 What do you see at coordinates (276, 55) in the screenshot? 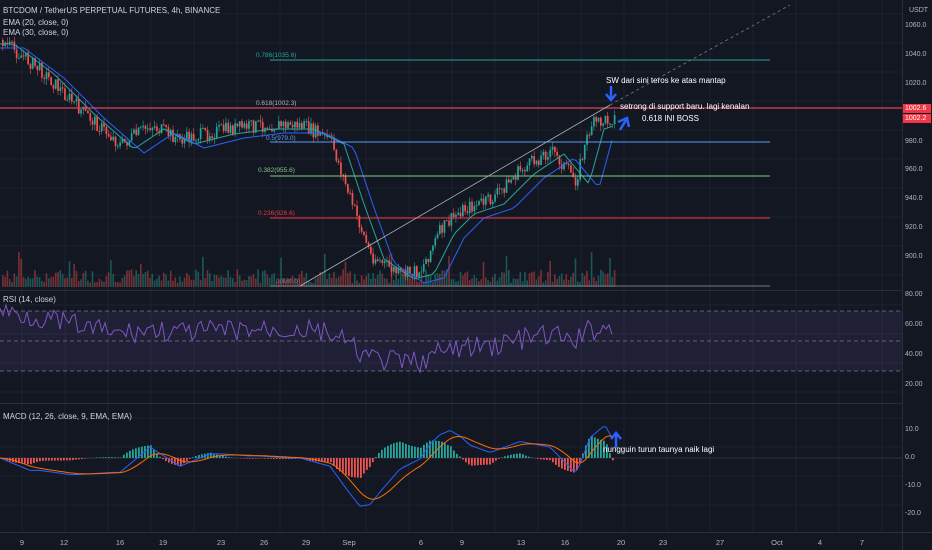
I see `fib-label-0786: 0.786(1035.6)` at bounding box center [276, 55].